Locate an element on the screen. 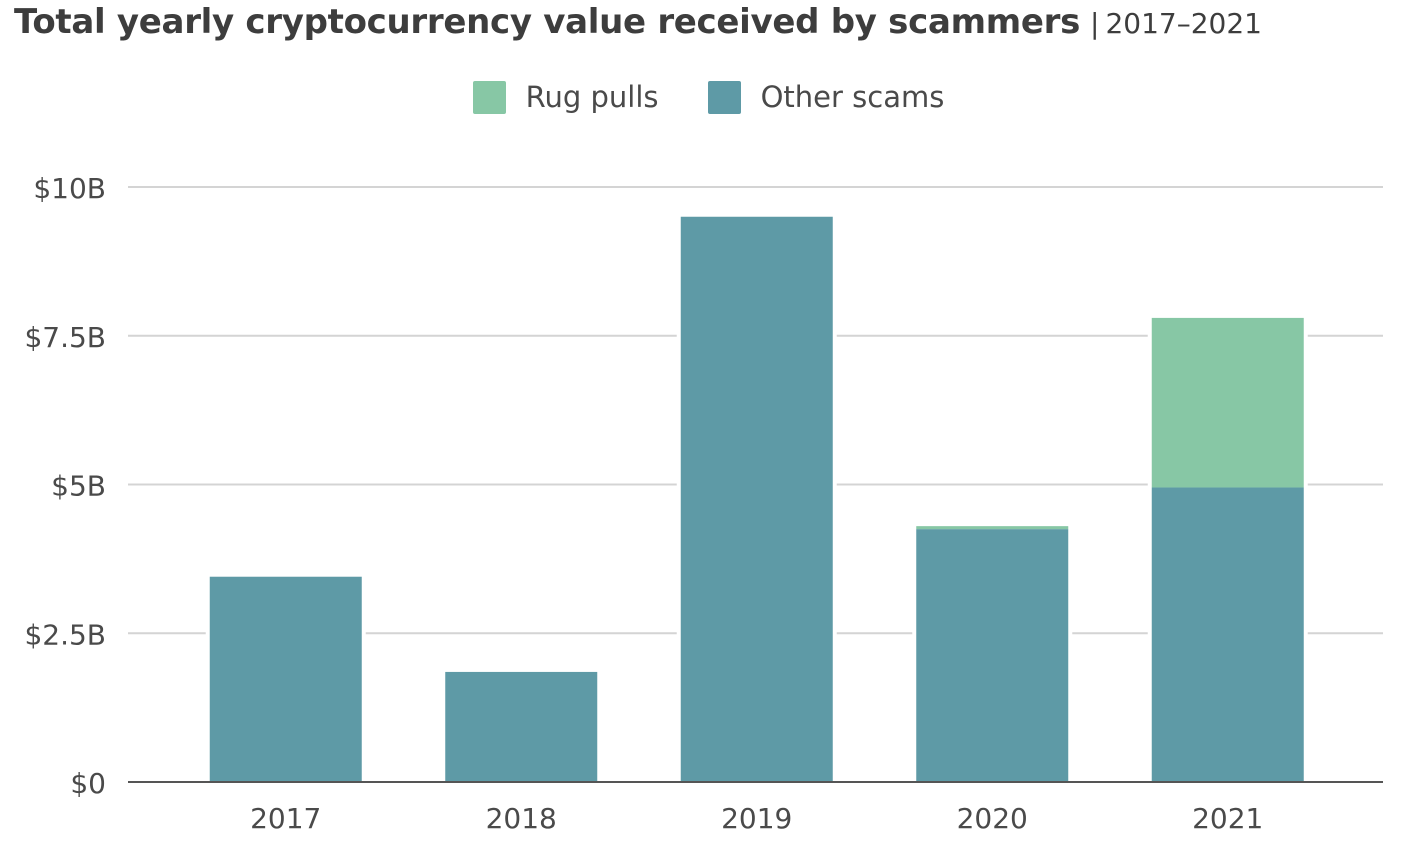 This screenshot has width=1417, height=851. bar-other-scams-2019 is located at coordinates (756, 499).